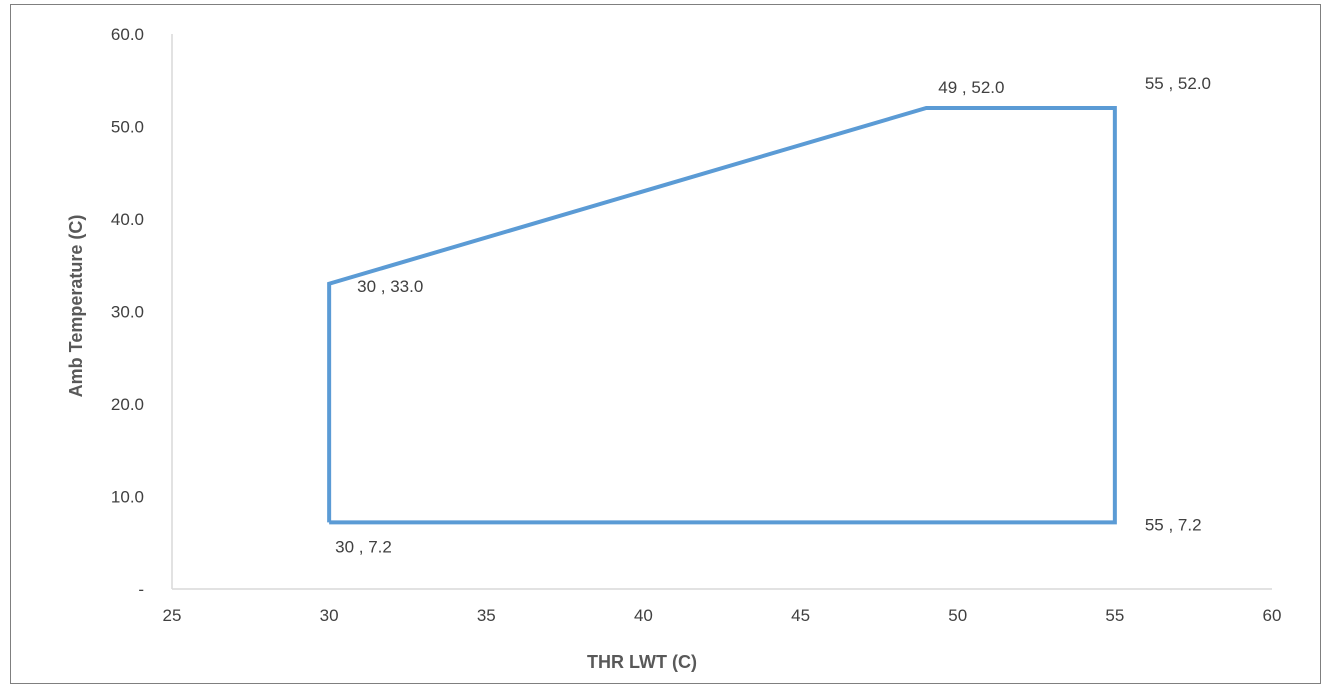 The image size is (1333, 691). Describe the element at coordinates (127, 34) in the screenshot. I see `y-tick-label: 60.0` at that location.